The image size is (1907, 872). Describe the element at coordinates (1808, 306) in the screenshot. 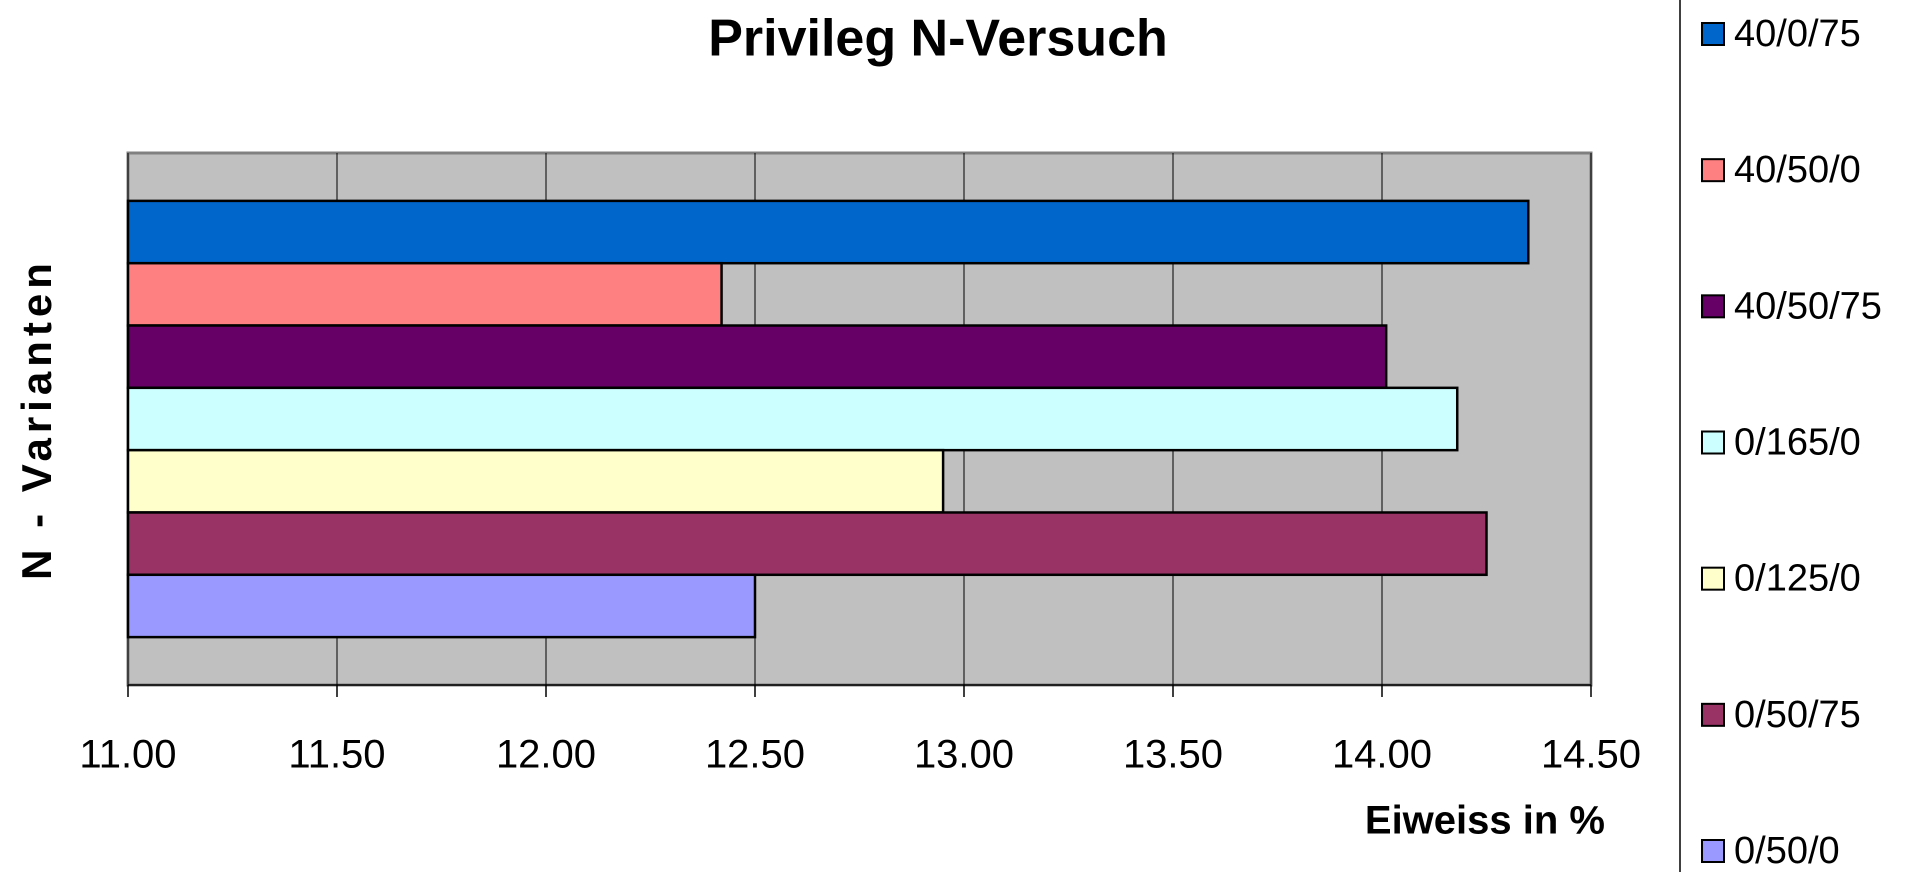

I see `legend-label: 40/50/75` at that location.